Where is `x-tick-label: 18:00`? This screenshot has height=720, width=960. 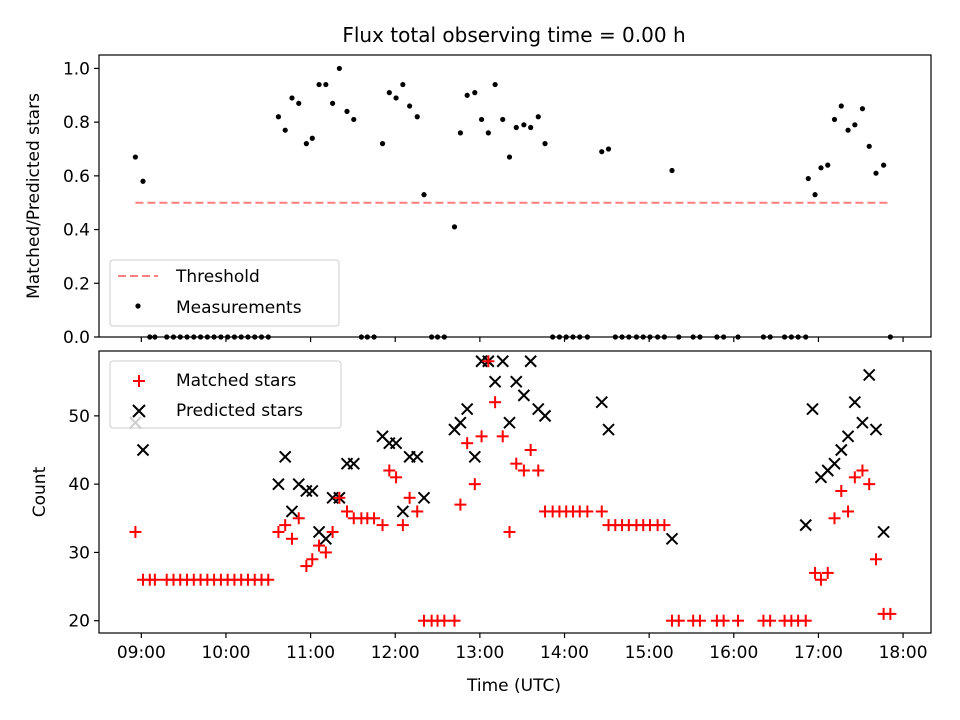 x-tick-label: 18:00 is located at coordinates (903, 653).